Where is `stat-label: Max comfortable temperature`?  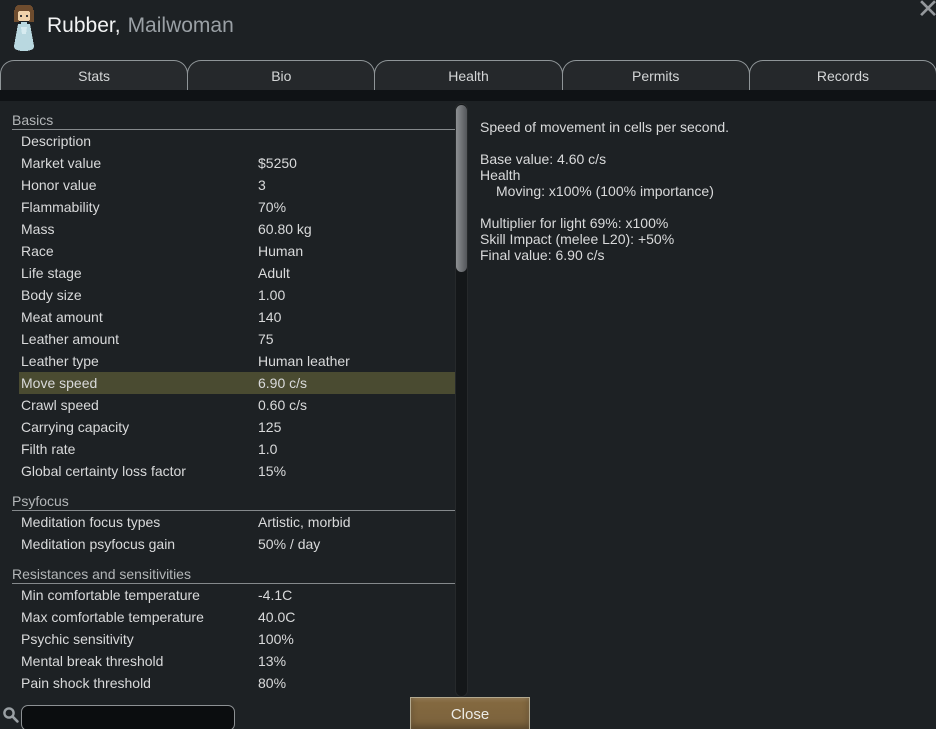
stat-label: Max comfortable temperature is located at coordinates (112, 617).